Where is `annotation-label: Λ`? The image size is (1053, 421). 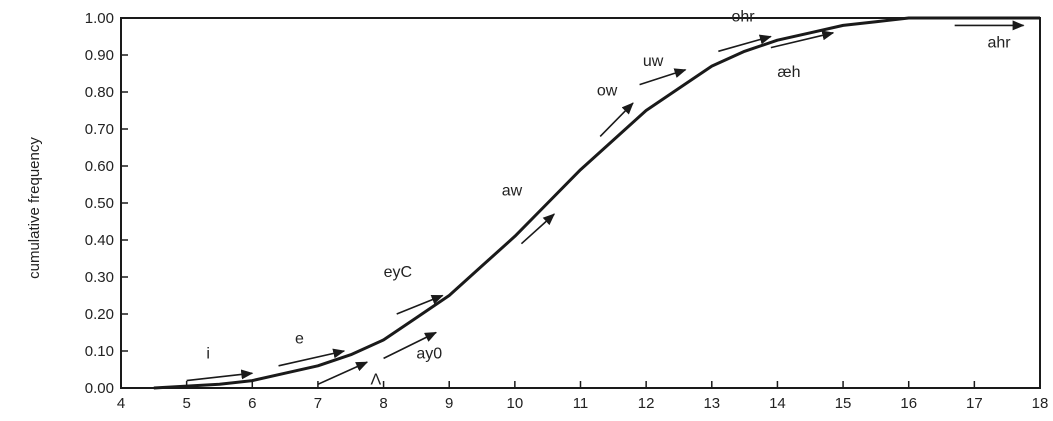
annotation-label: Λ is located at coordinates (375, 379).